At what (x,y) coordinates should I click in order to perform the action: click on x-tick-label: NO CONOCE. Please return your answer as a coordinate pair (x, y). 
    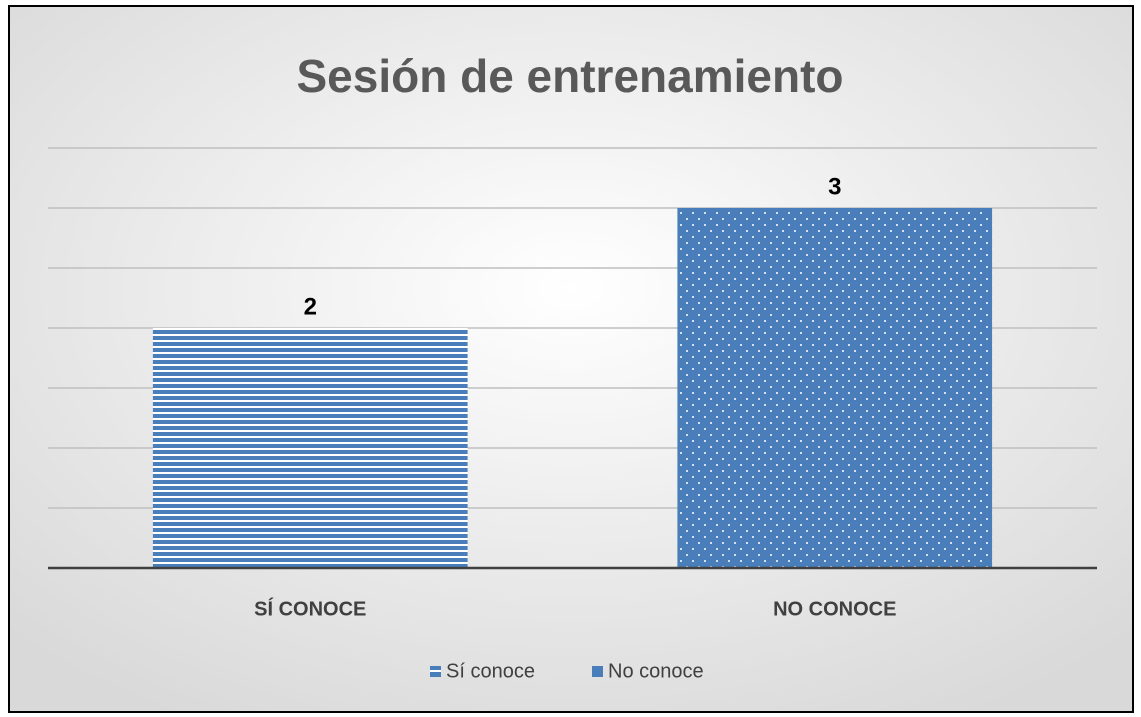
    Looking at the image, I should click on (834, 609).